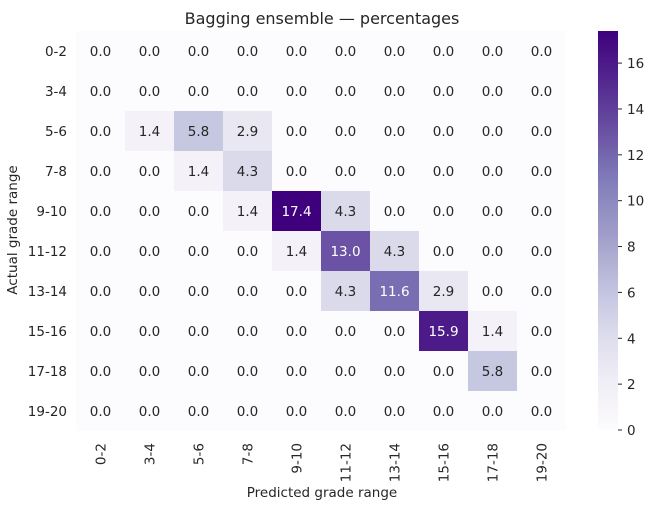 The height and width of the screenshot is (509, 667). I want to click on colorbar-tick-label: 14, so click(635, 110).